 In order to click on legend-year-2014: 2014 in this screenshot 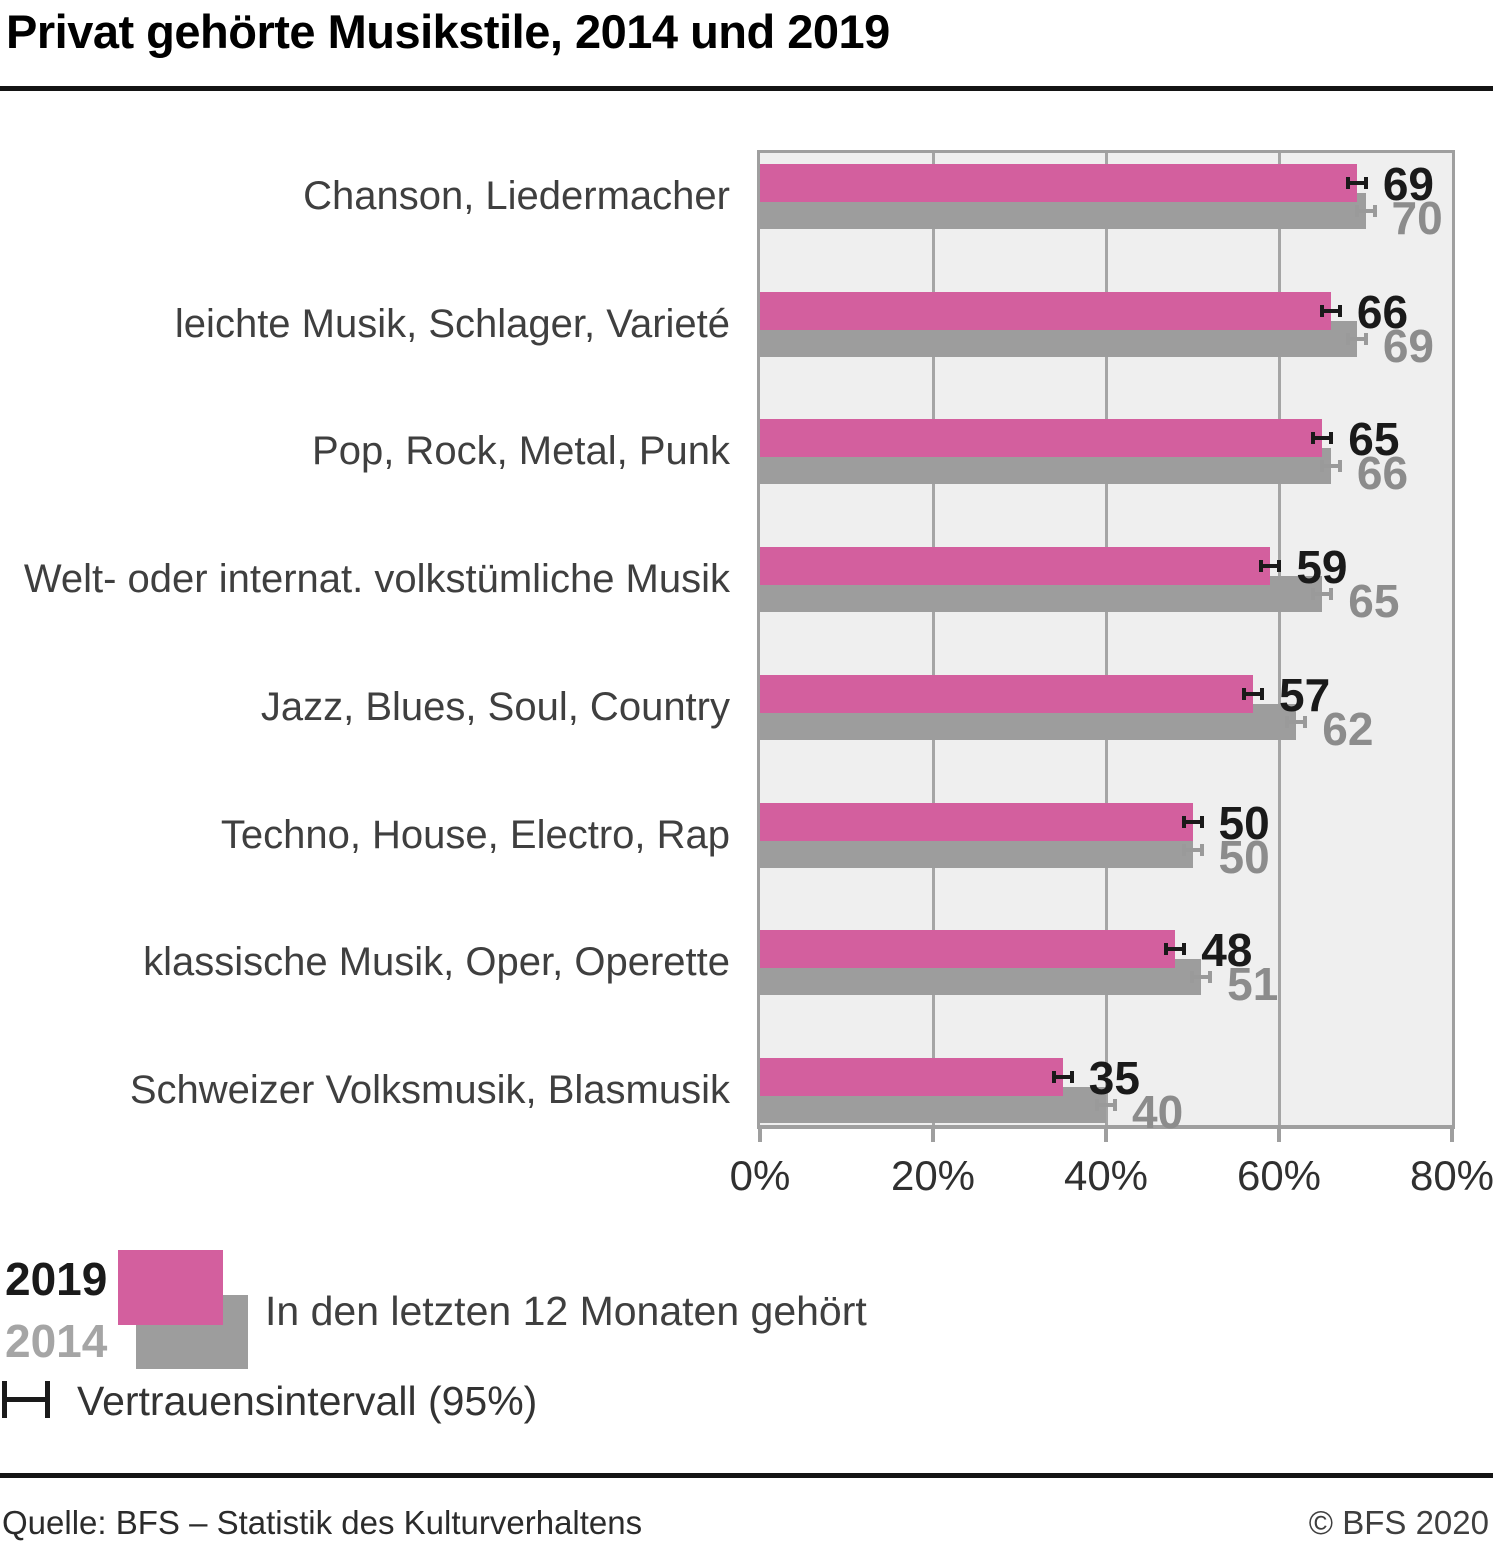, I will do `click(56, 1341)`.